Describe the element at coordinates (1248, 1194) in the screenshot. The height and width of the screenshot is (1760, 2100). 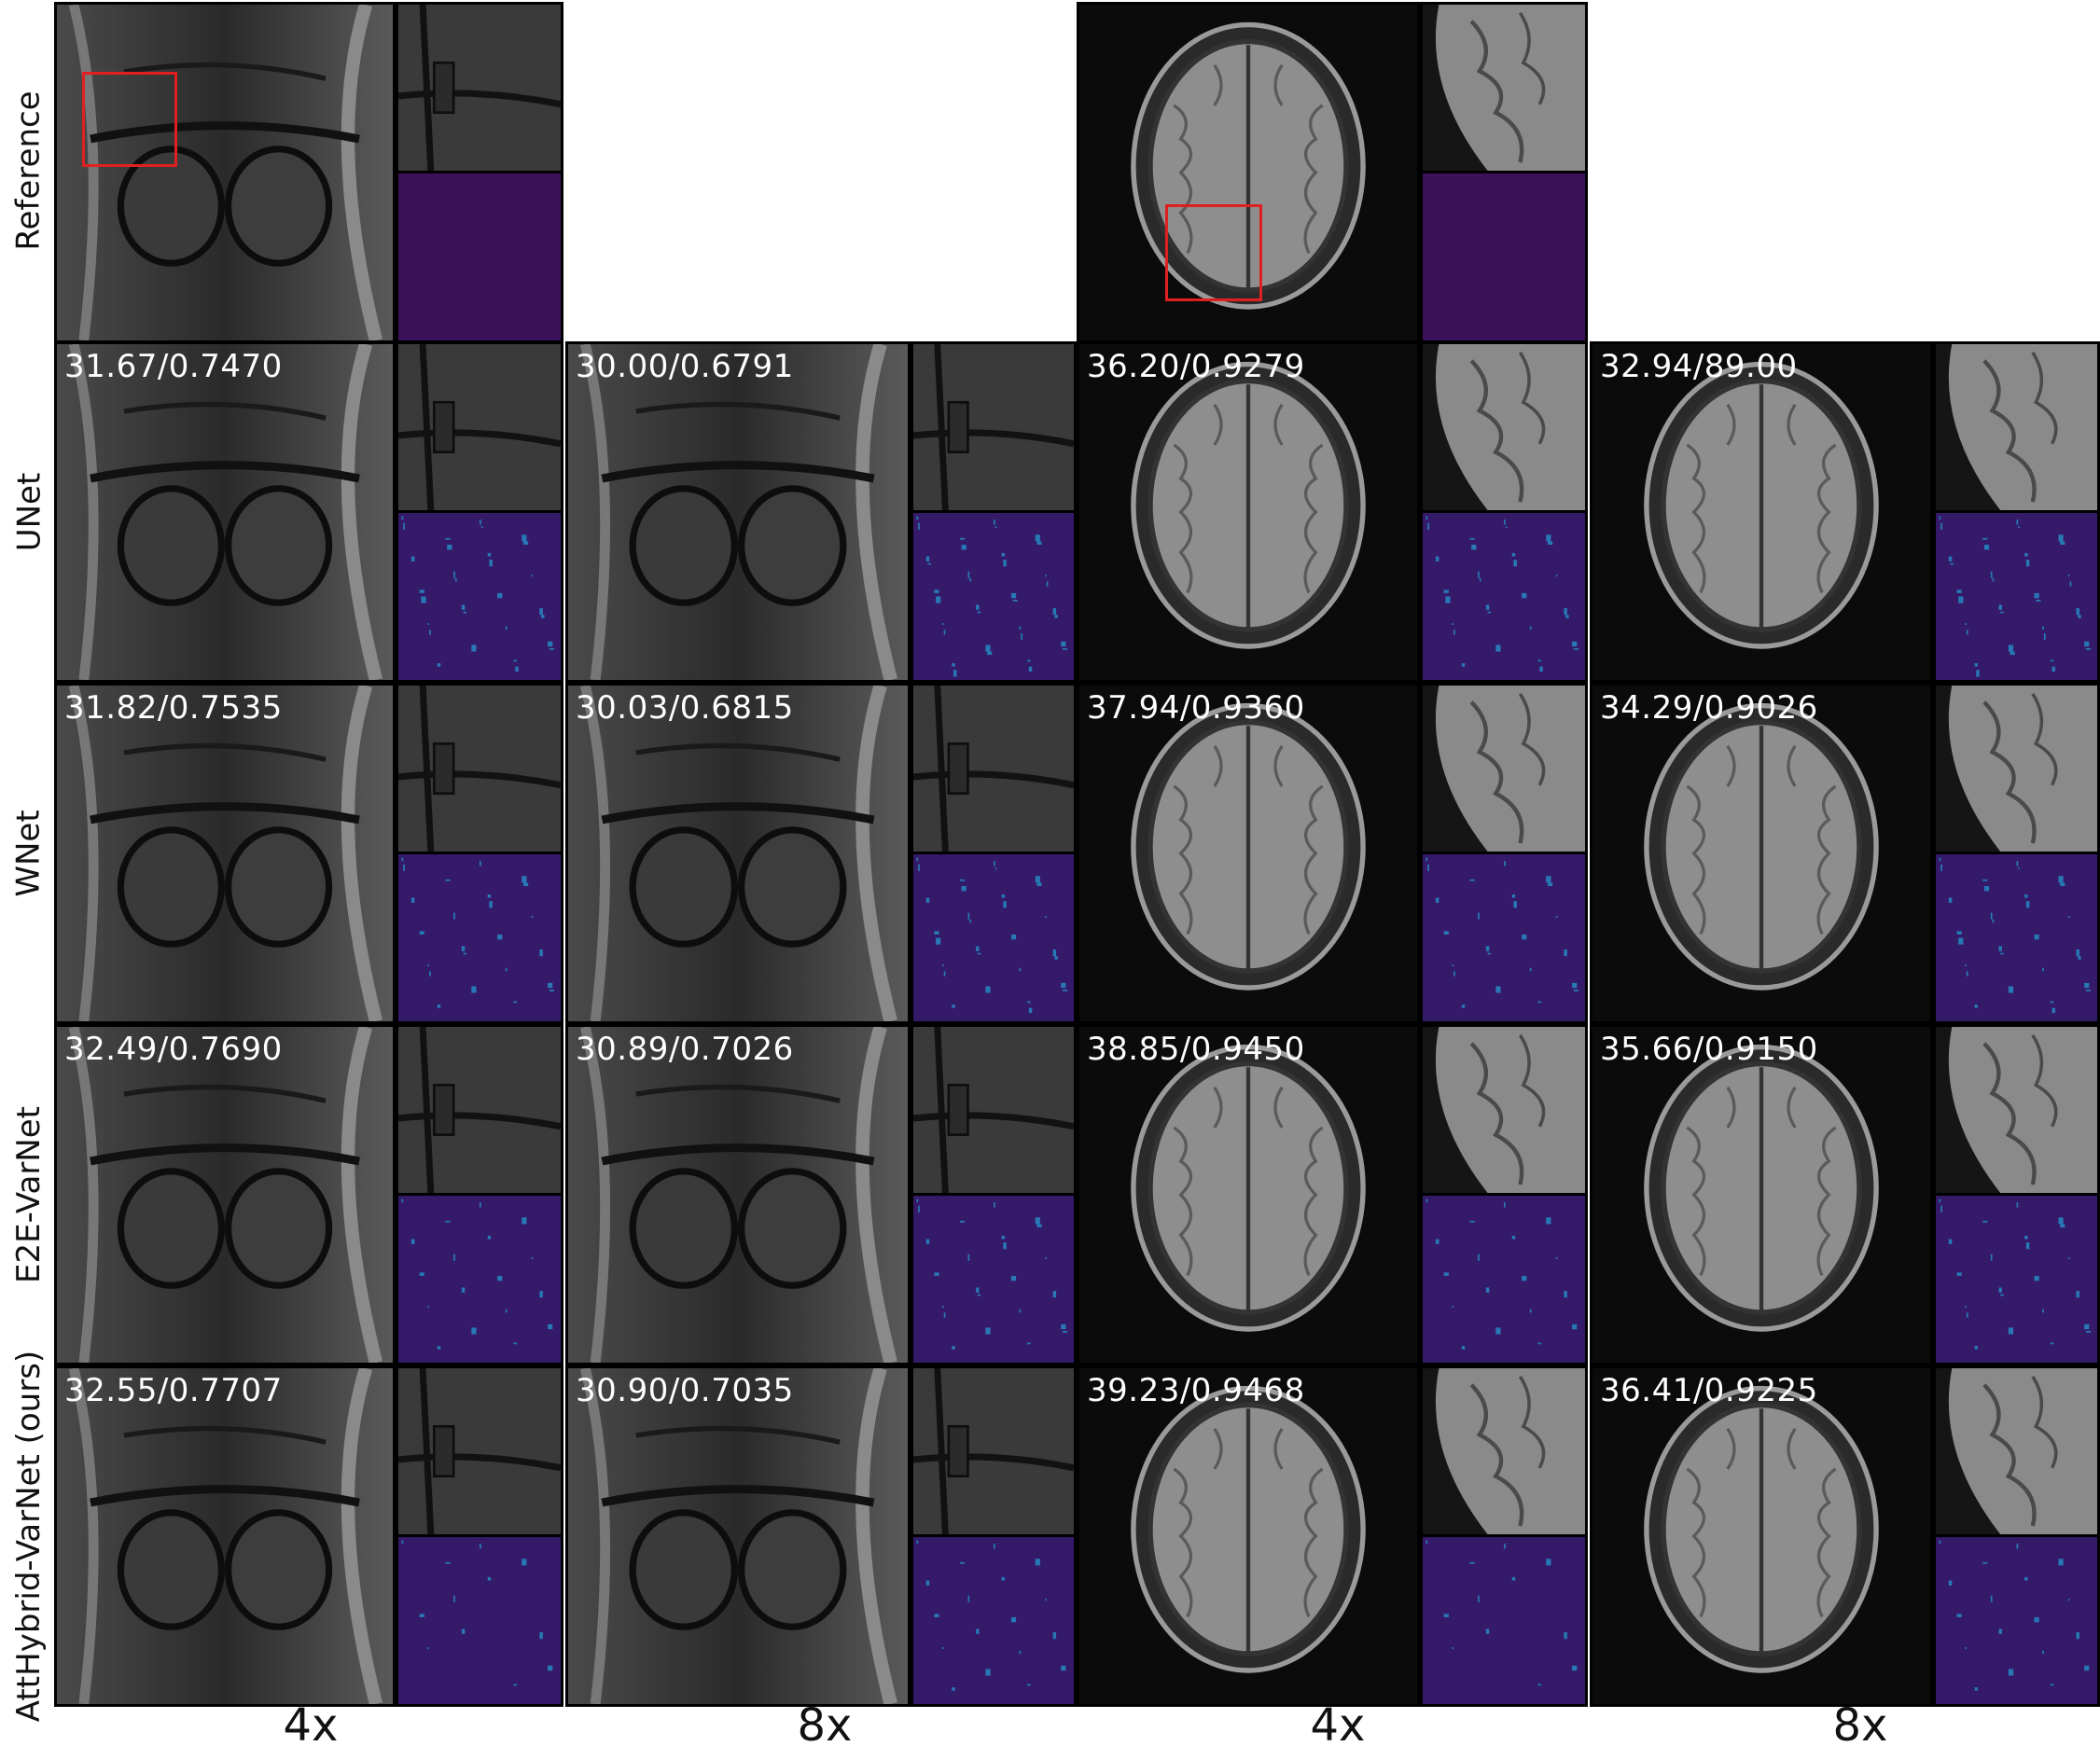
I see `brain-image-row3-col2: 38.85/0.9450` at that location.